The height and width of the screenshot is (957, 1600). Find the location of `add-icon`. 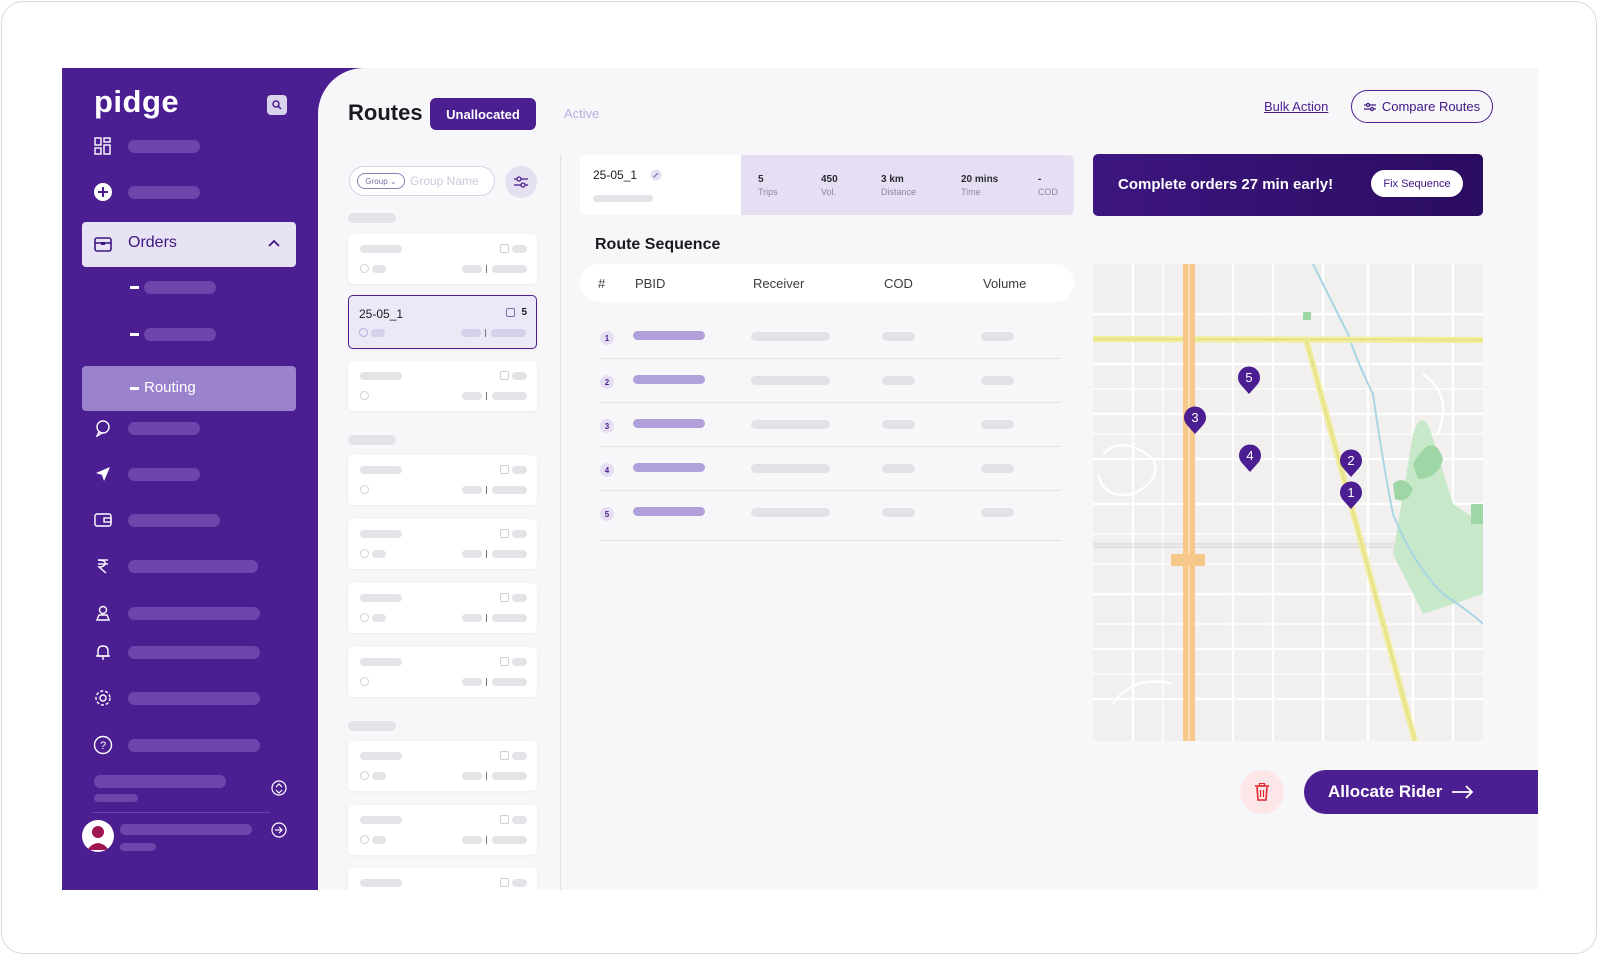

add-icon is located at coordinates (103, 192).